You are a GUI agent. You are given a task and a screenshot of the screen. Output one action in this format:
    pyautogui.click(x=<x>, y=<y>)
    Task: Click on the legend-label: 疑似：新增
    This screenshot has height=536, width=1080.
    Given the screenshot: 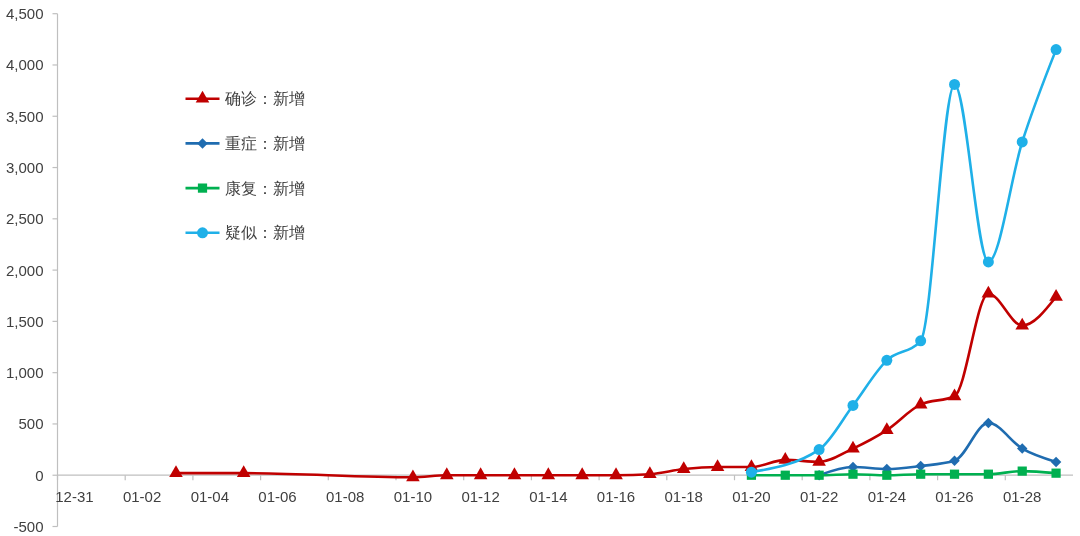 What is the action you would take?
    pyautogui.click(x=264, y=233)
    